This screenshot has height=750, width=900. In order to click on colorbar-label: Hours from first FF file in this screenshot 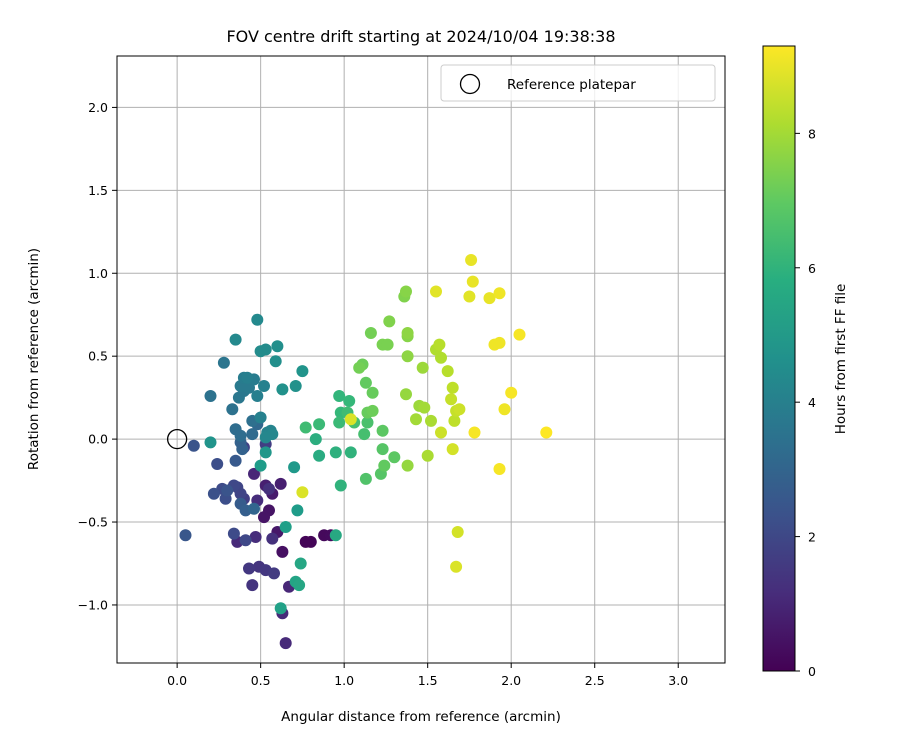, I will do `click(841, 359)`.